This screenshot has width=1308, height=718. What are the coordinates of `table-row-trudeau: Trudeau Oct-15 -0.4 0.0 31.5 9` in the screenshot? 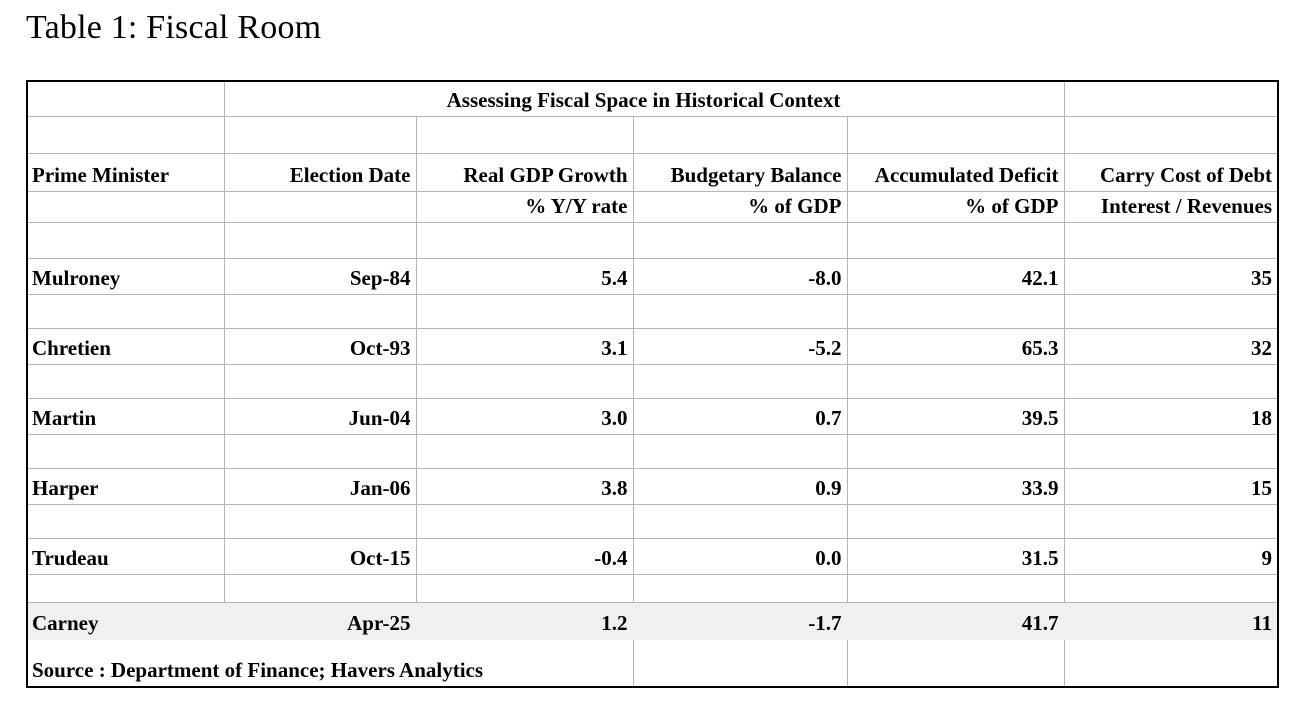 It's located at (652, 556).